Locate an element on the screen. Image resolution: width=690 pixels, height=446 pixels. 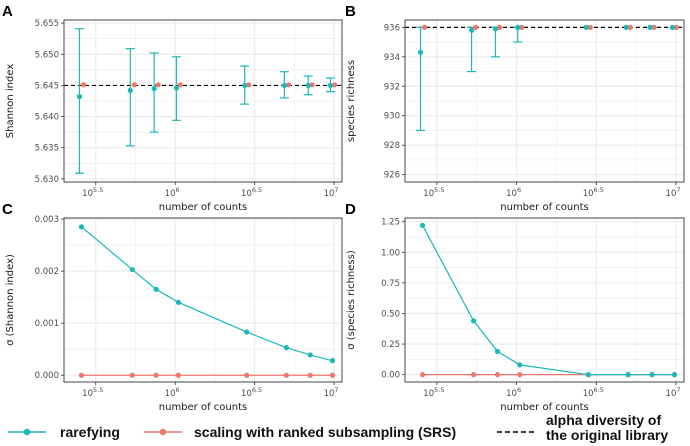
y-axis-title: σ (Shannon index) is located at coordinates (10, 300).